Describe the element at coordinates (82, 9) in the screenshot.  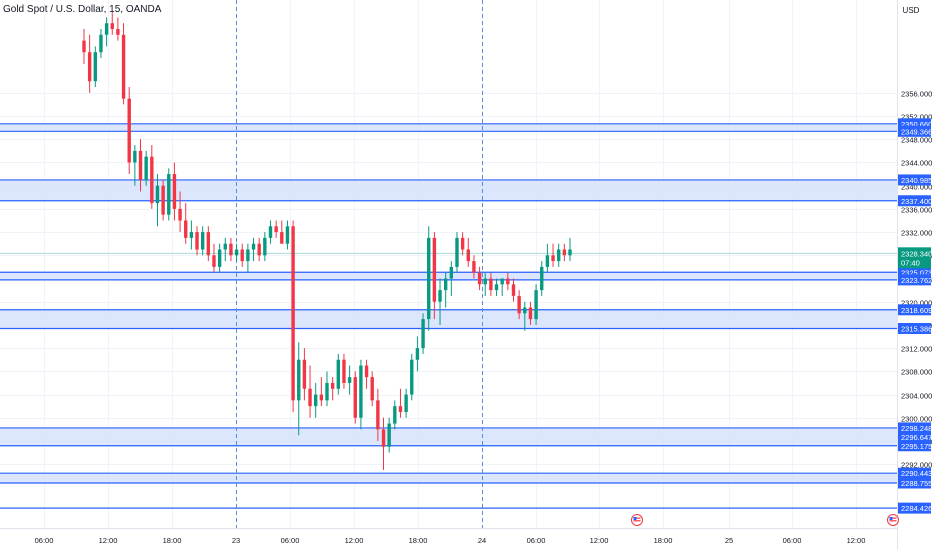
I see `symbol-title: Gold Spot / U.S. Dollar, 15, OANDA` at that location.